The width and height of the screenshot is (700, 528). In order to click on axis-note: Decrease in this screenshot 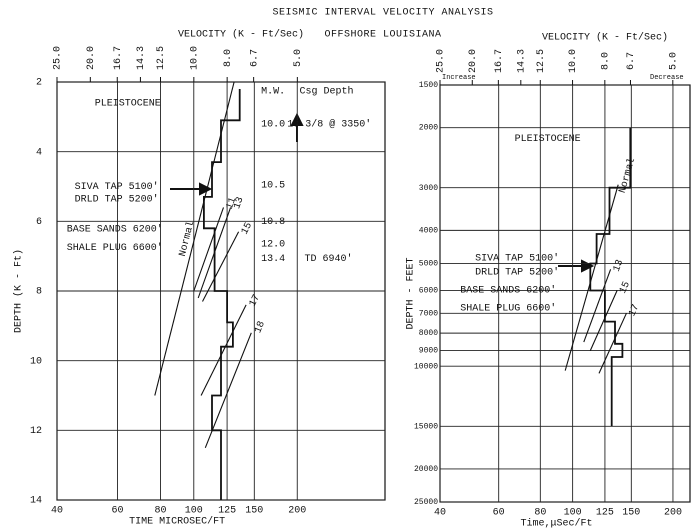, I will do `click(667, 78)`.